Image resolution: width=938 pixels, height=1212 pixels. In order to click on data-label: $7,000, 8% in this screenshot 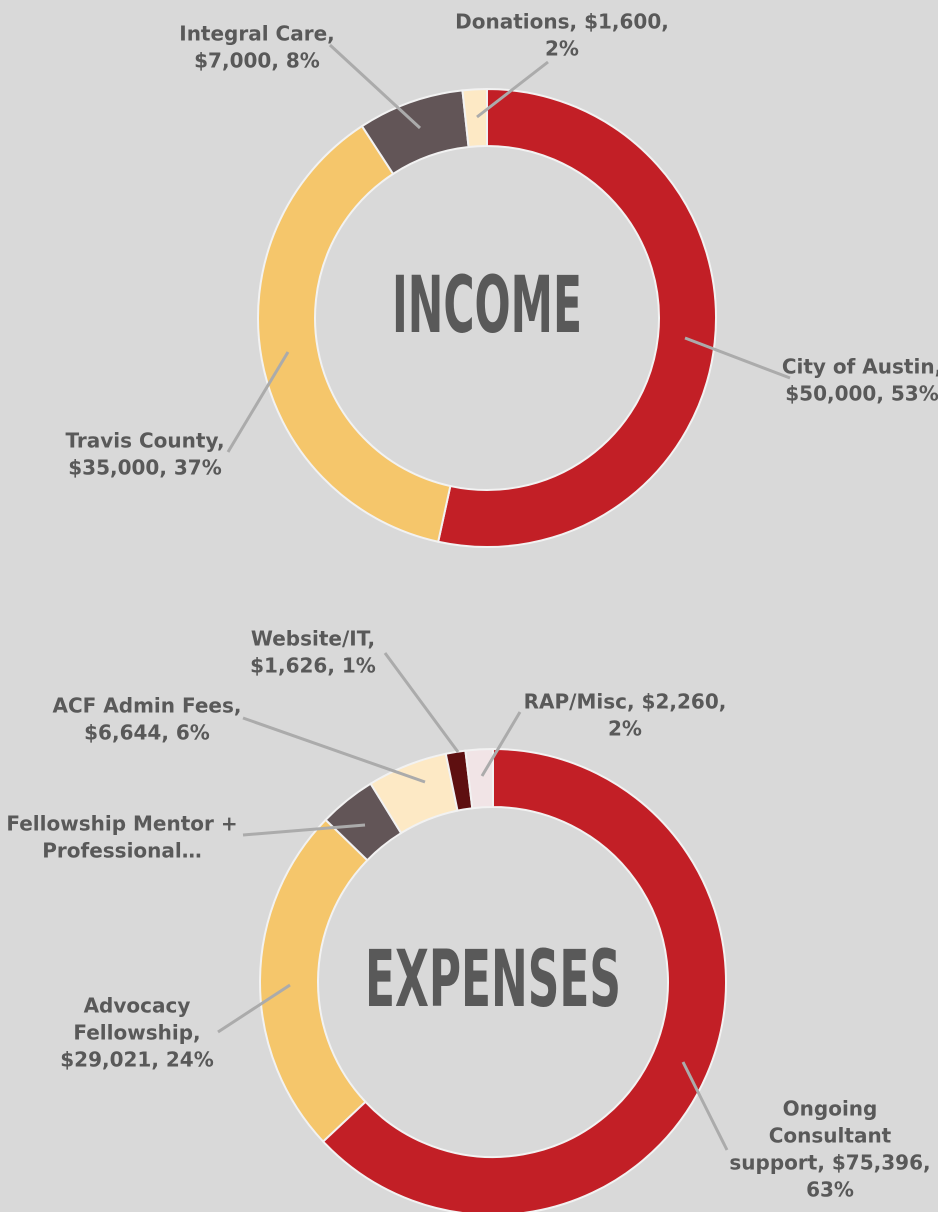, I will do `click(257, 61)`.